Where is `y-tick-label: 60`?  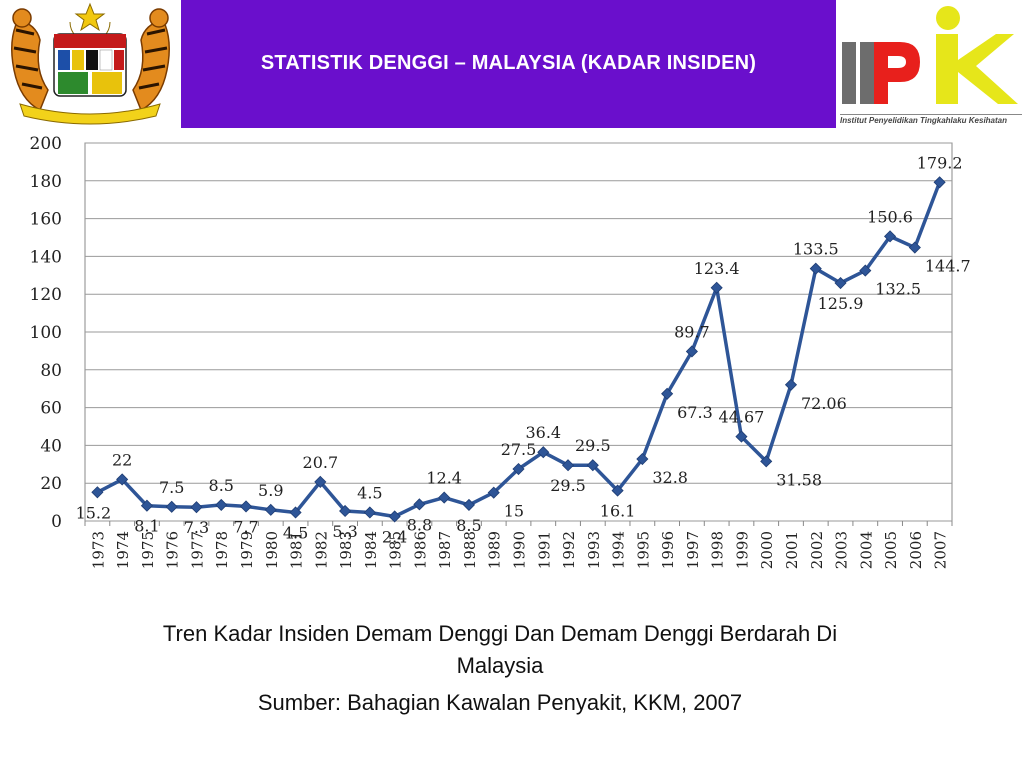
y-tick-label: 60 is located at coordinates (51, 409).